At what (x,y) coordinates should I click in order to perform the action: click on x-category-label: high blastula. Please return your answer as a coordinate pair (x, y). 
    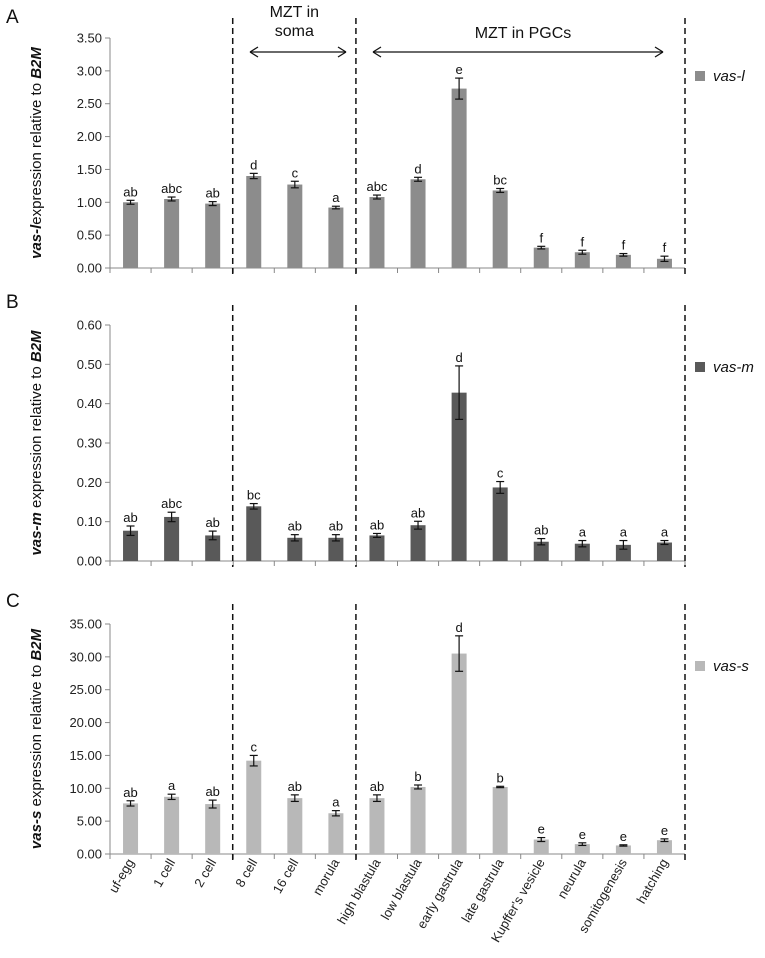
    Looking at the image, I should click on (359, 890).